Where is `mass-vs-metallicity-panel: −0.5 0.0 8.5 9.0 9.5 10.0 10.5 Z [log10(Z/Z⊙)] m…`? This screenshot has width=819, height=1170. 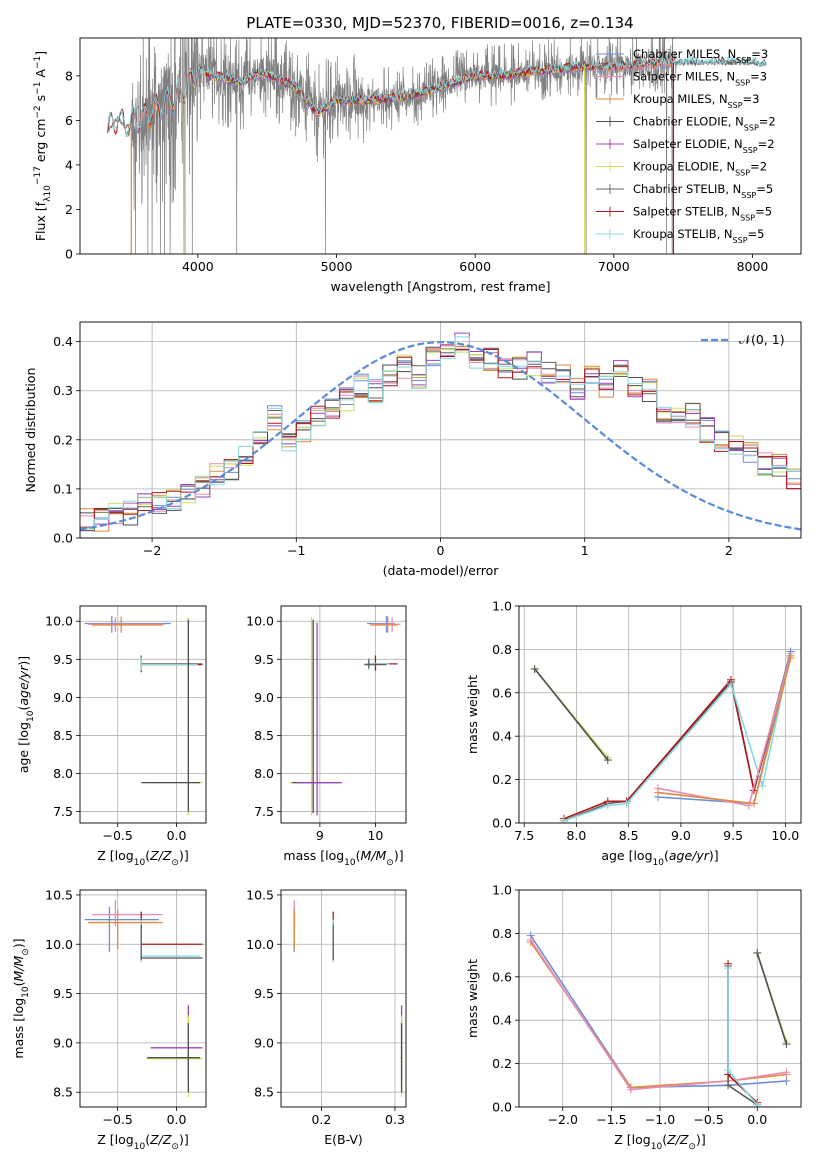 mass-vs-metallicity-panel: −0.5 0.0 8.5 9.0 9.5 10.0 10.5 Z [log10(Z/Z⊙)] m… is located at coordinates (109, 1019).